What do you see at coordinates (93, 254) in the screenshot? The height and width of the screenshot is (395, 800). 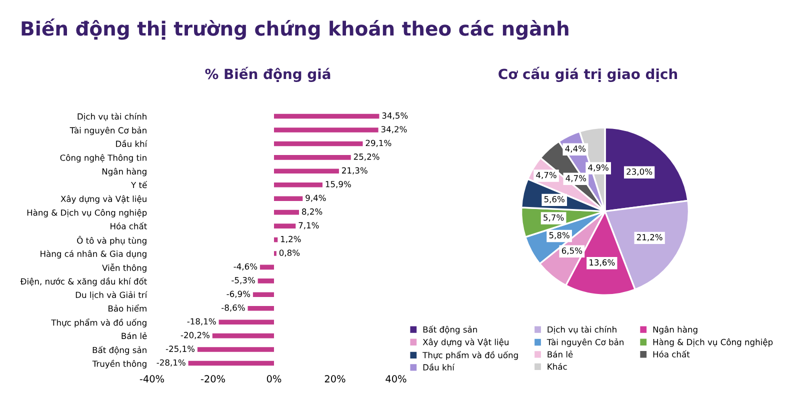 I see `y-tick-label: Hàng cá nhân & Gia dụng` at bounding box center [93, 254].